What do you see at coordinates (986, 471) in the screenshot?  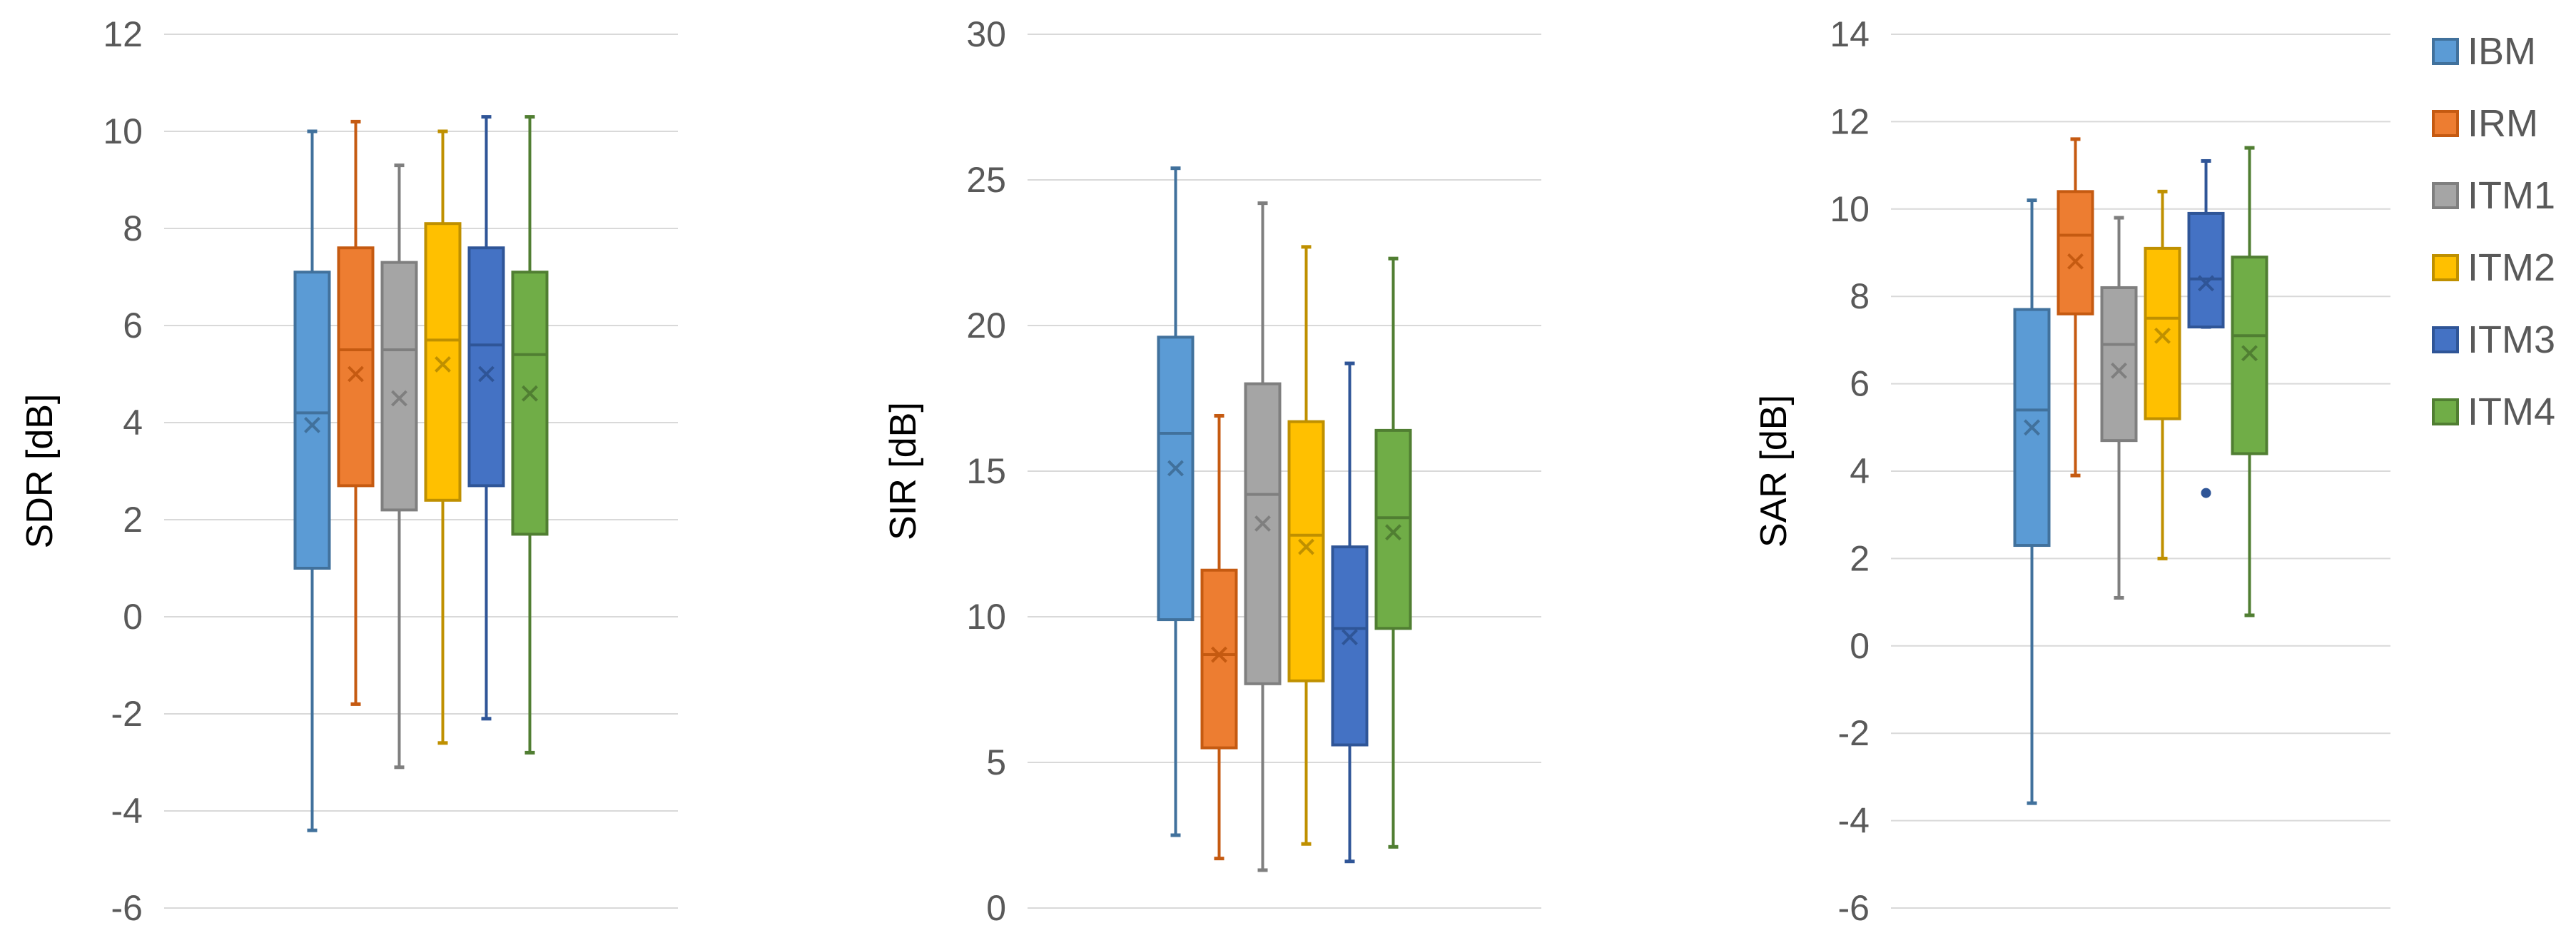 I see `y-tick-label: 15` at bounding box center [986, 471].